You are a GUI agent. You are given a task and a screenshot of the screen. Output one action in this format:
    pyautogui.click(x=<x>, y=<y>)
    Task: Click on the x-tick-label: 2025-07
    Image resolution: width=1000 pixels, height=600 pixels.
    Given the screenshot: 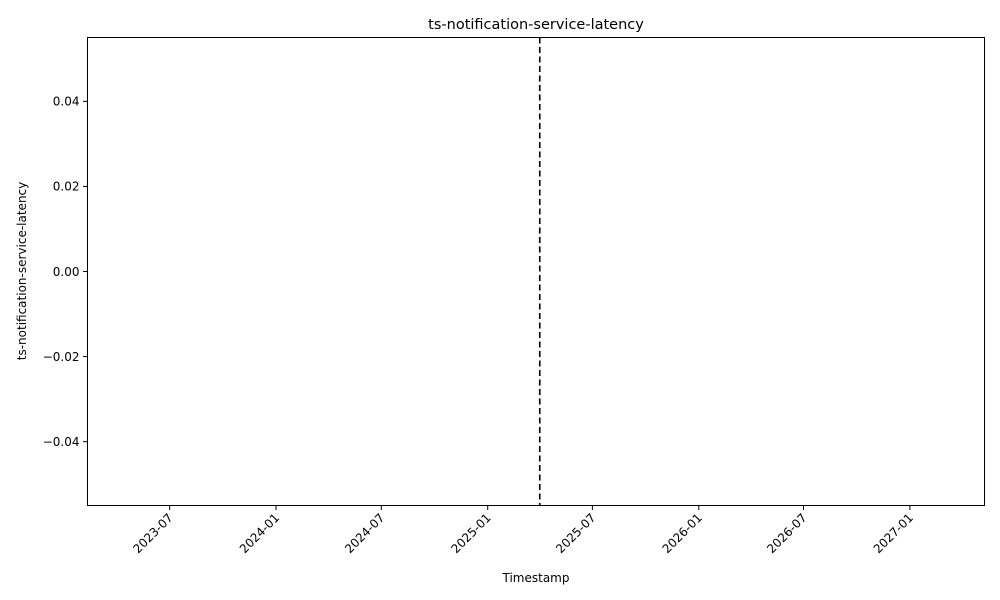 What is the action you would take?
    pyautogui.click(x=575, y=533)
    